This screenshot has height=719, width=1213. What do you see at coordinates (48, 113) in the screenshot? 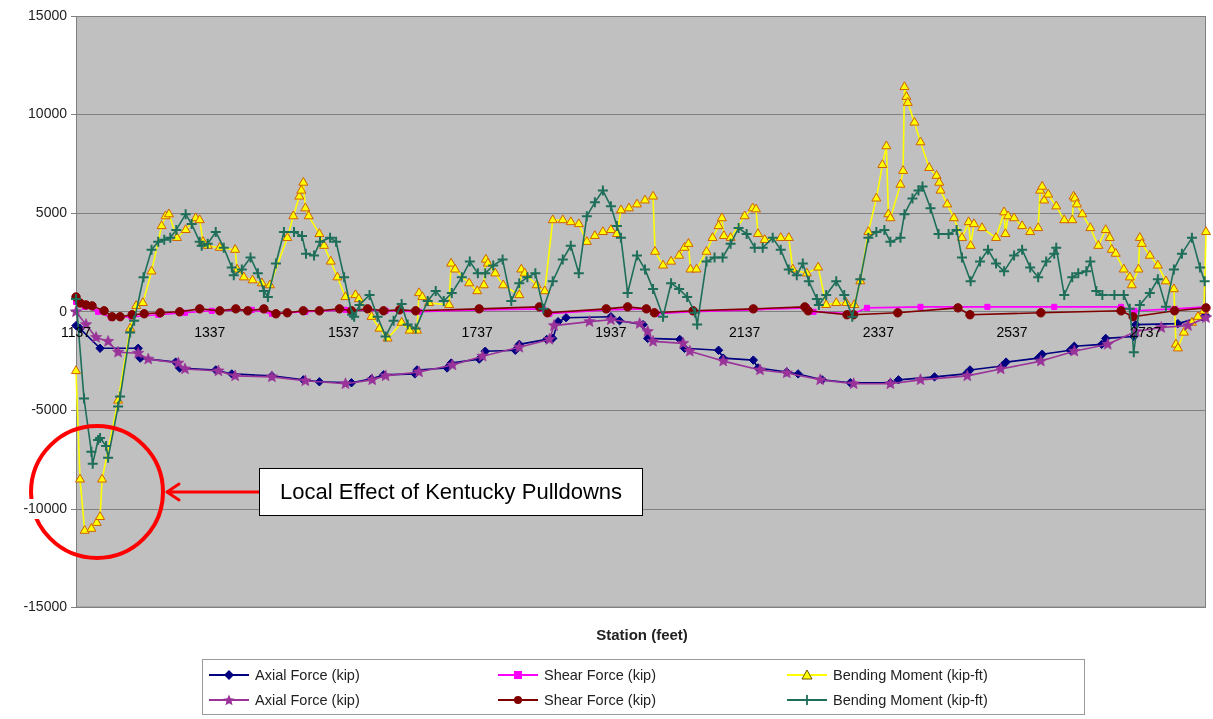
I see `y-tick-label: 10000` at bounding box center [48, 113].